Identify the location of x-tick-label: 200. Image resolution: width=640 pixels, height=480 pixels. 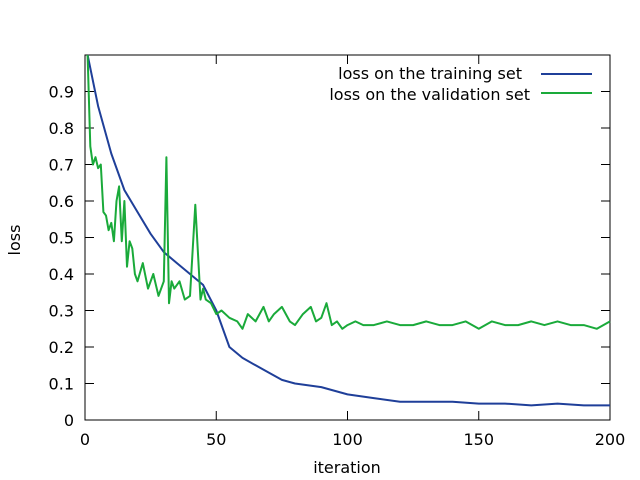
(610, 439).